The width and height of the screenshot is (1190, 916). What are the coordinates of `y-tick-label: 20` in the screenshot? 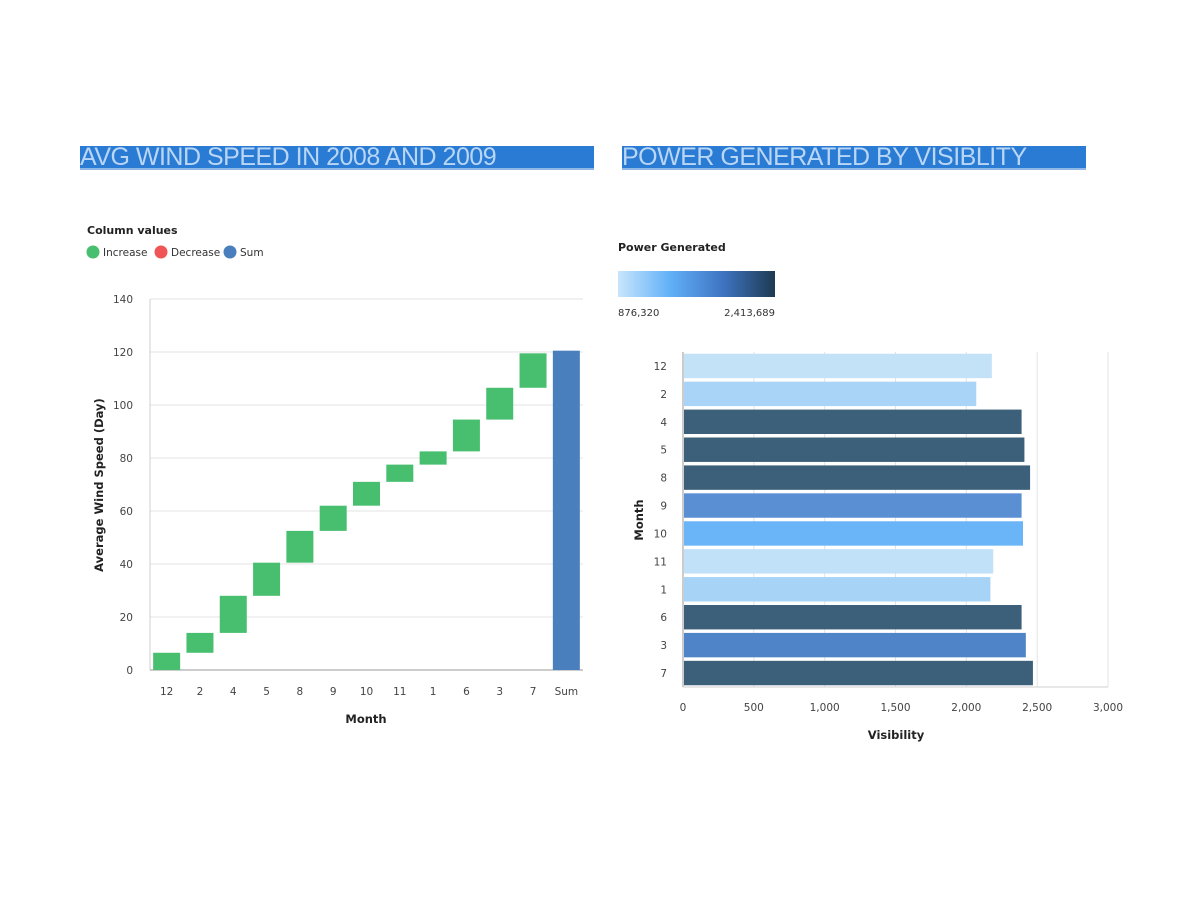 It's located at (126, 618).